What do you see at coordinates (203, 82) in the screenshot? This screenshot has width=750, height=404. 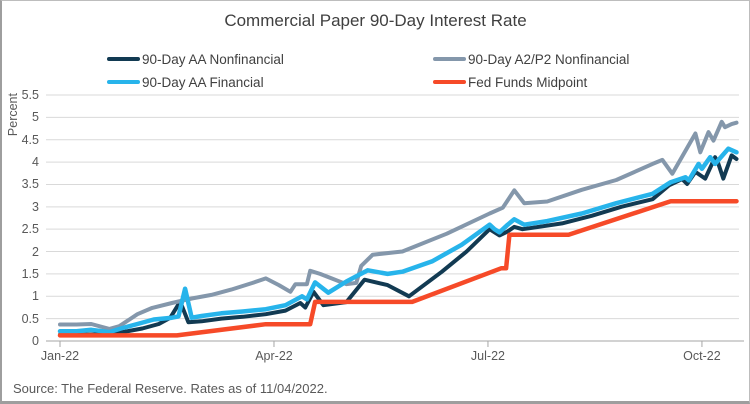 I see `legend-label-aa-financial: 90-Day AA Financial` at bounding box center [203, 82].